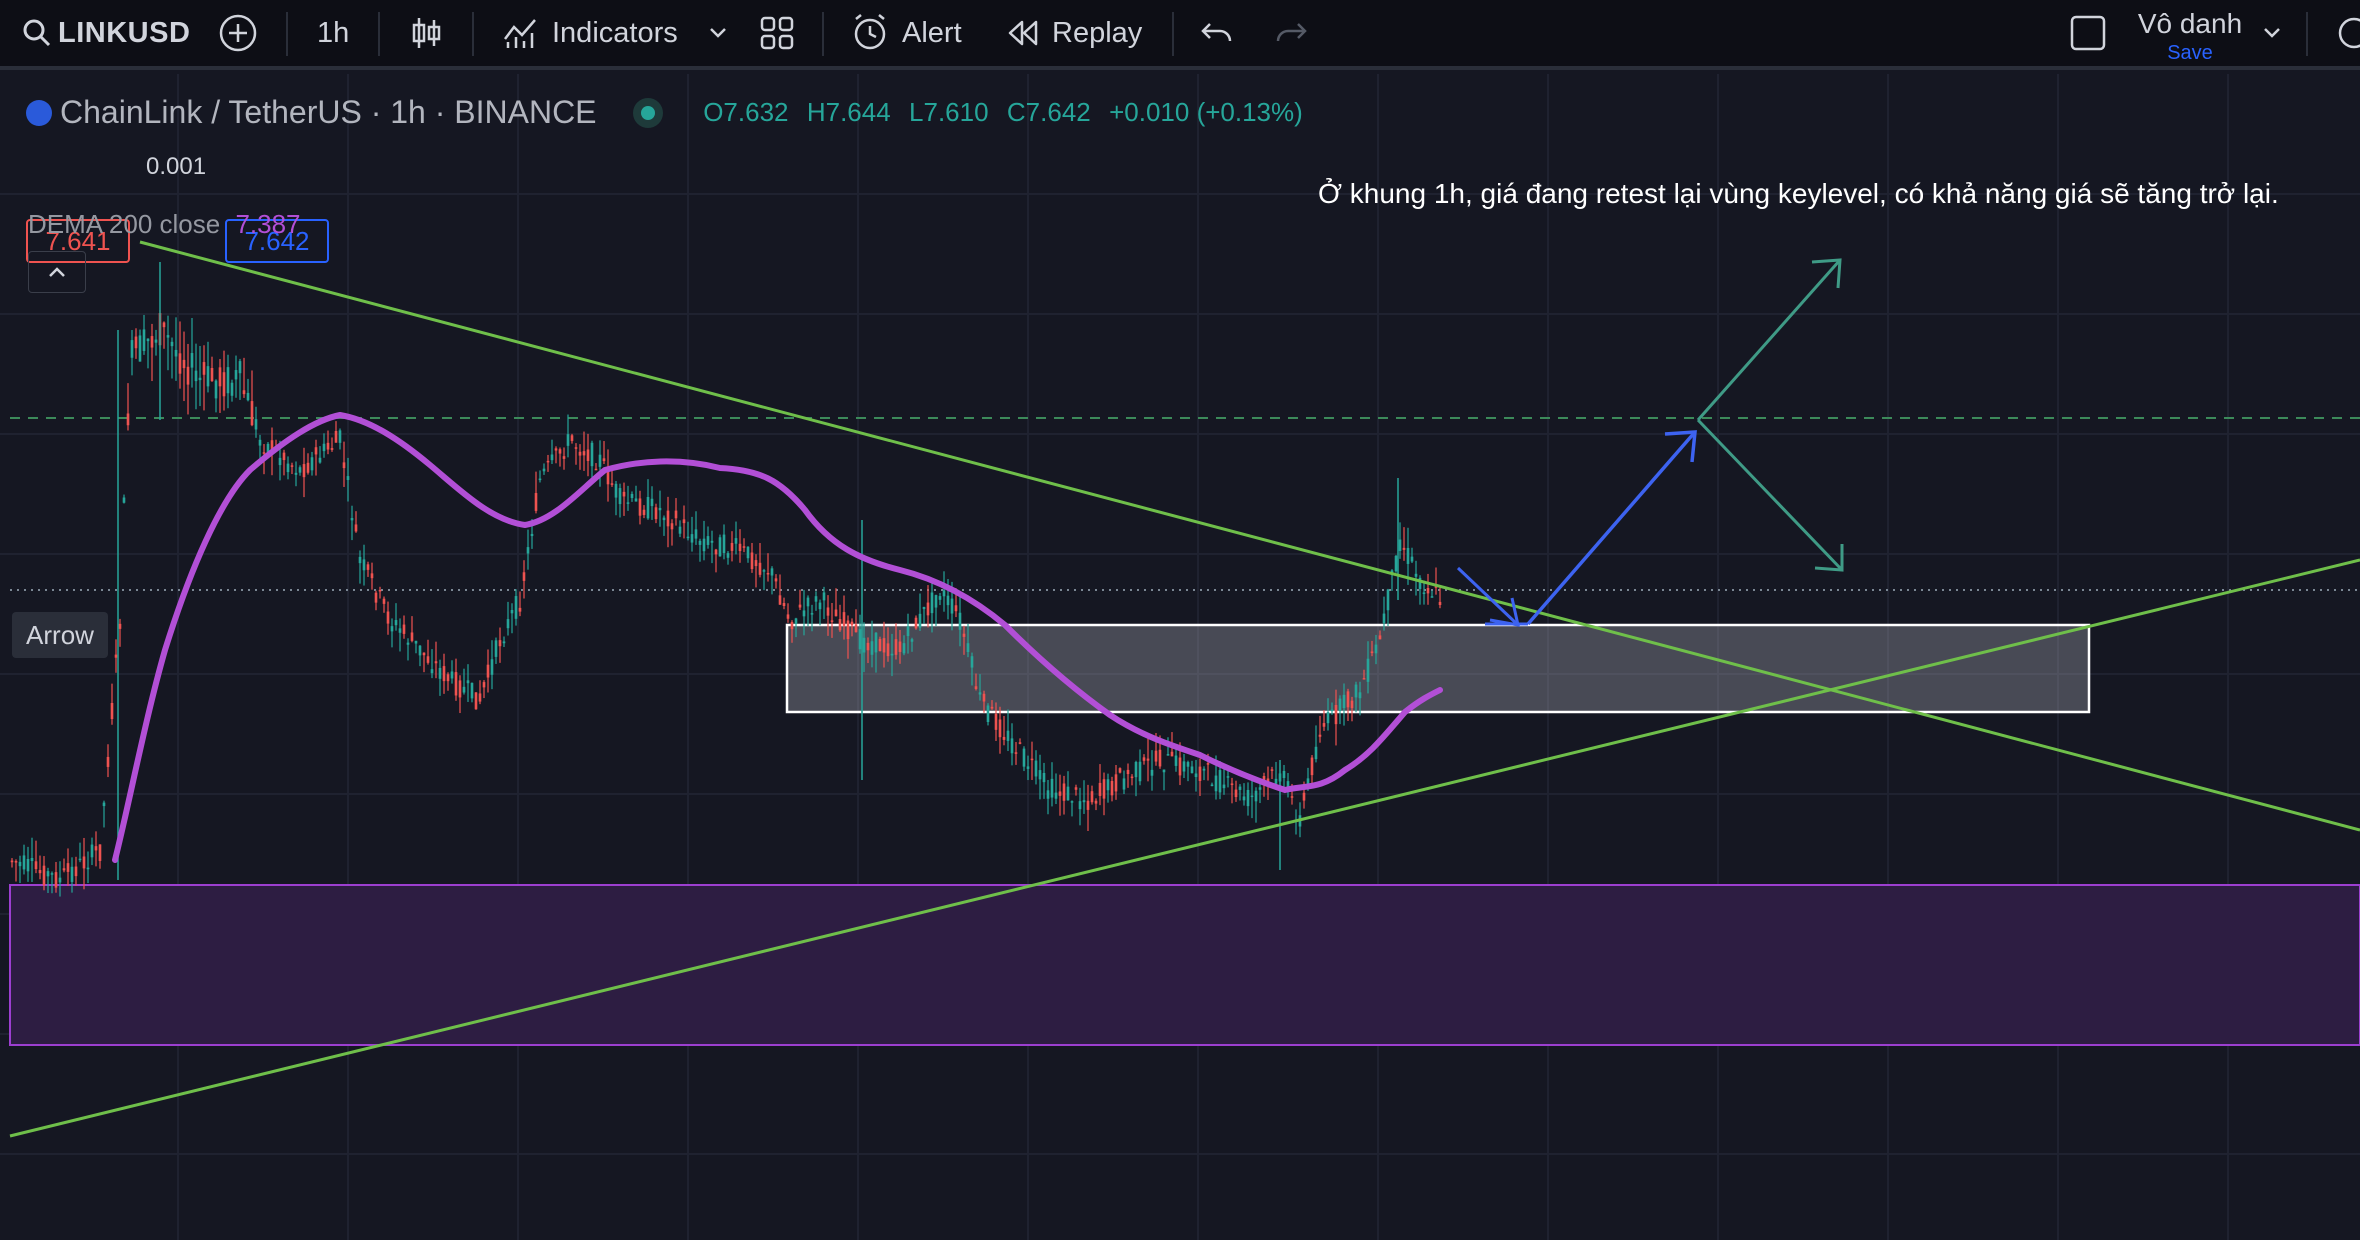 The width and height of the screenshot is (2360, 1240). Describe the element at coordinates (2349, 33) in the screenshot. I see `publish-icon` at that location.